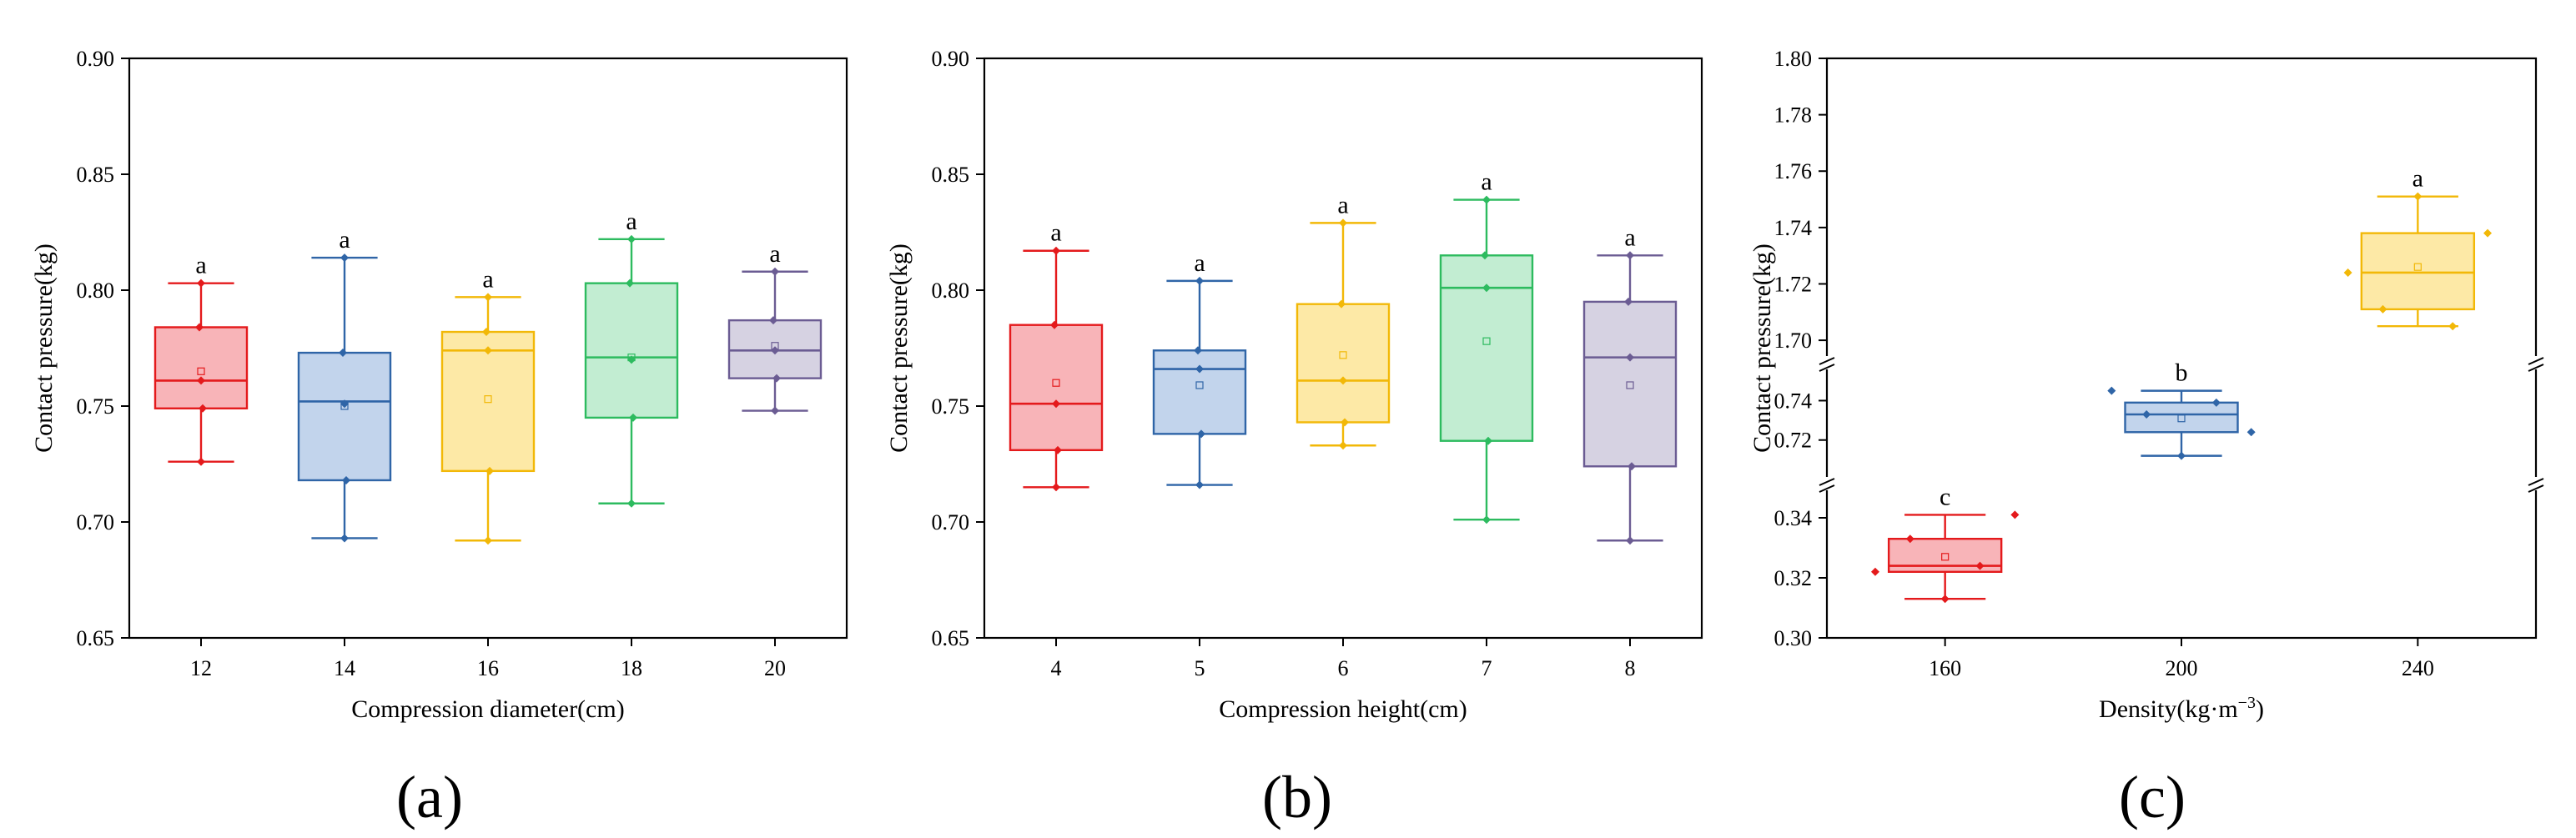 This screenshot has height=838, width=2576. I want to click on y-tick-label: 0.90, so click(951, 59).